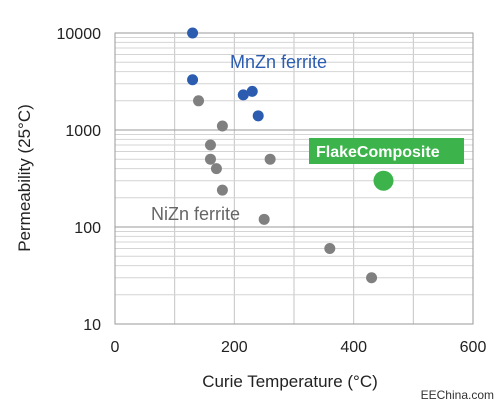  Describe the element at coordinates (87, 228) in the screenshot. I see `y-tick-label: 100` at that location.